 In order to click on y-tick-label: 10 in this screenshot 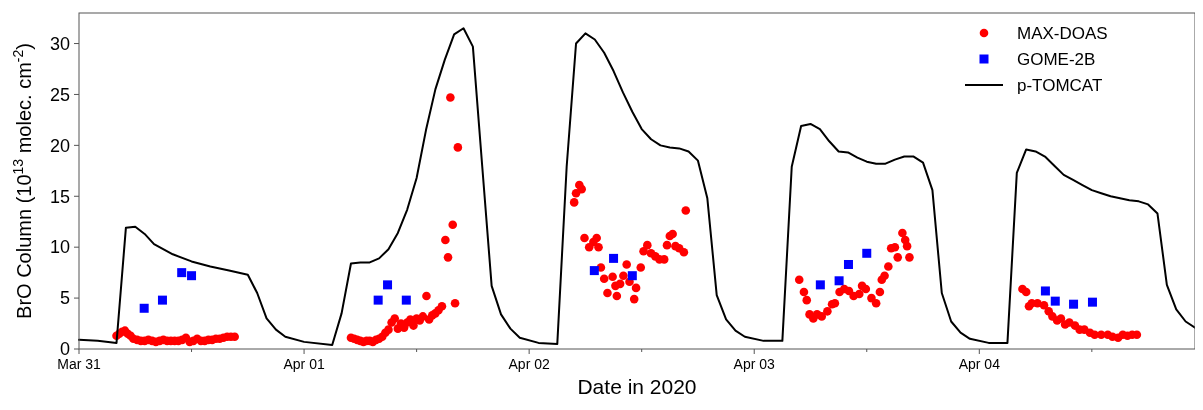, I will do `click(59, 247)`.